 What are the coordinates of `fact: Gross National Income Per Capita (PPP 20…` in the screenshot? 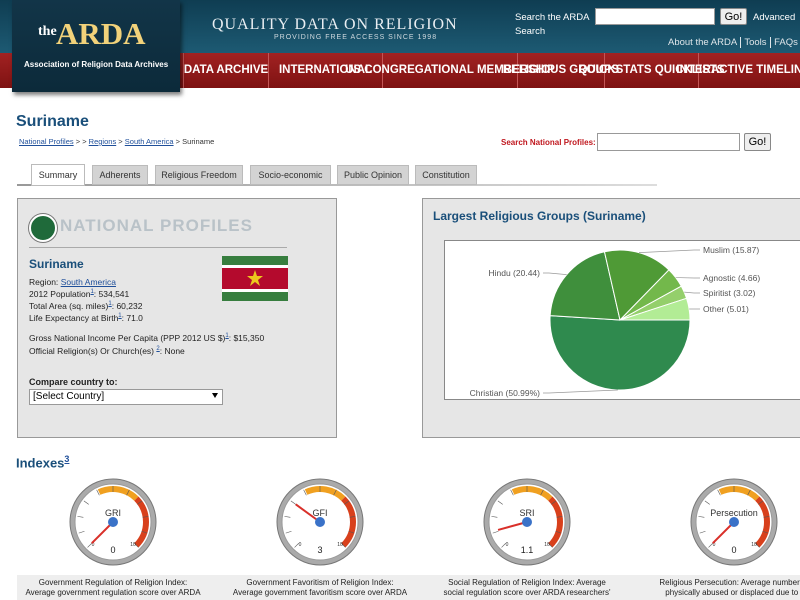 It's located at (146, 338).